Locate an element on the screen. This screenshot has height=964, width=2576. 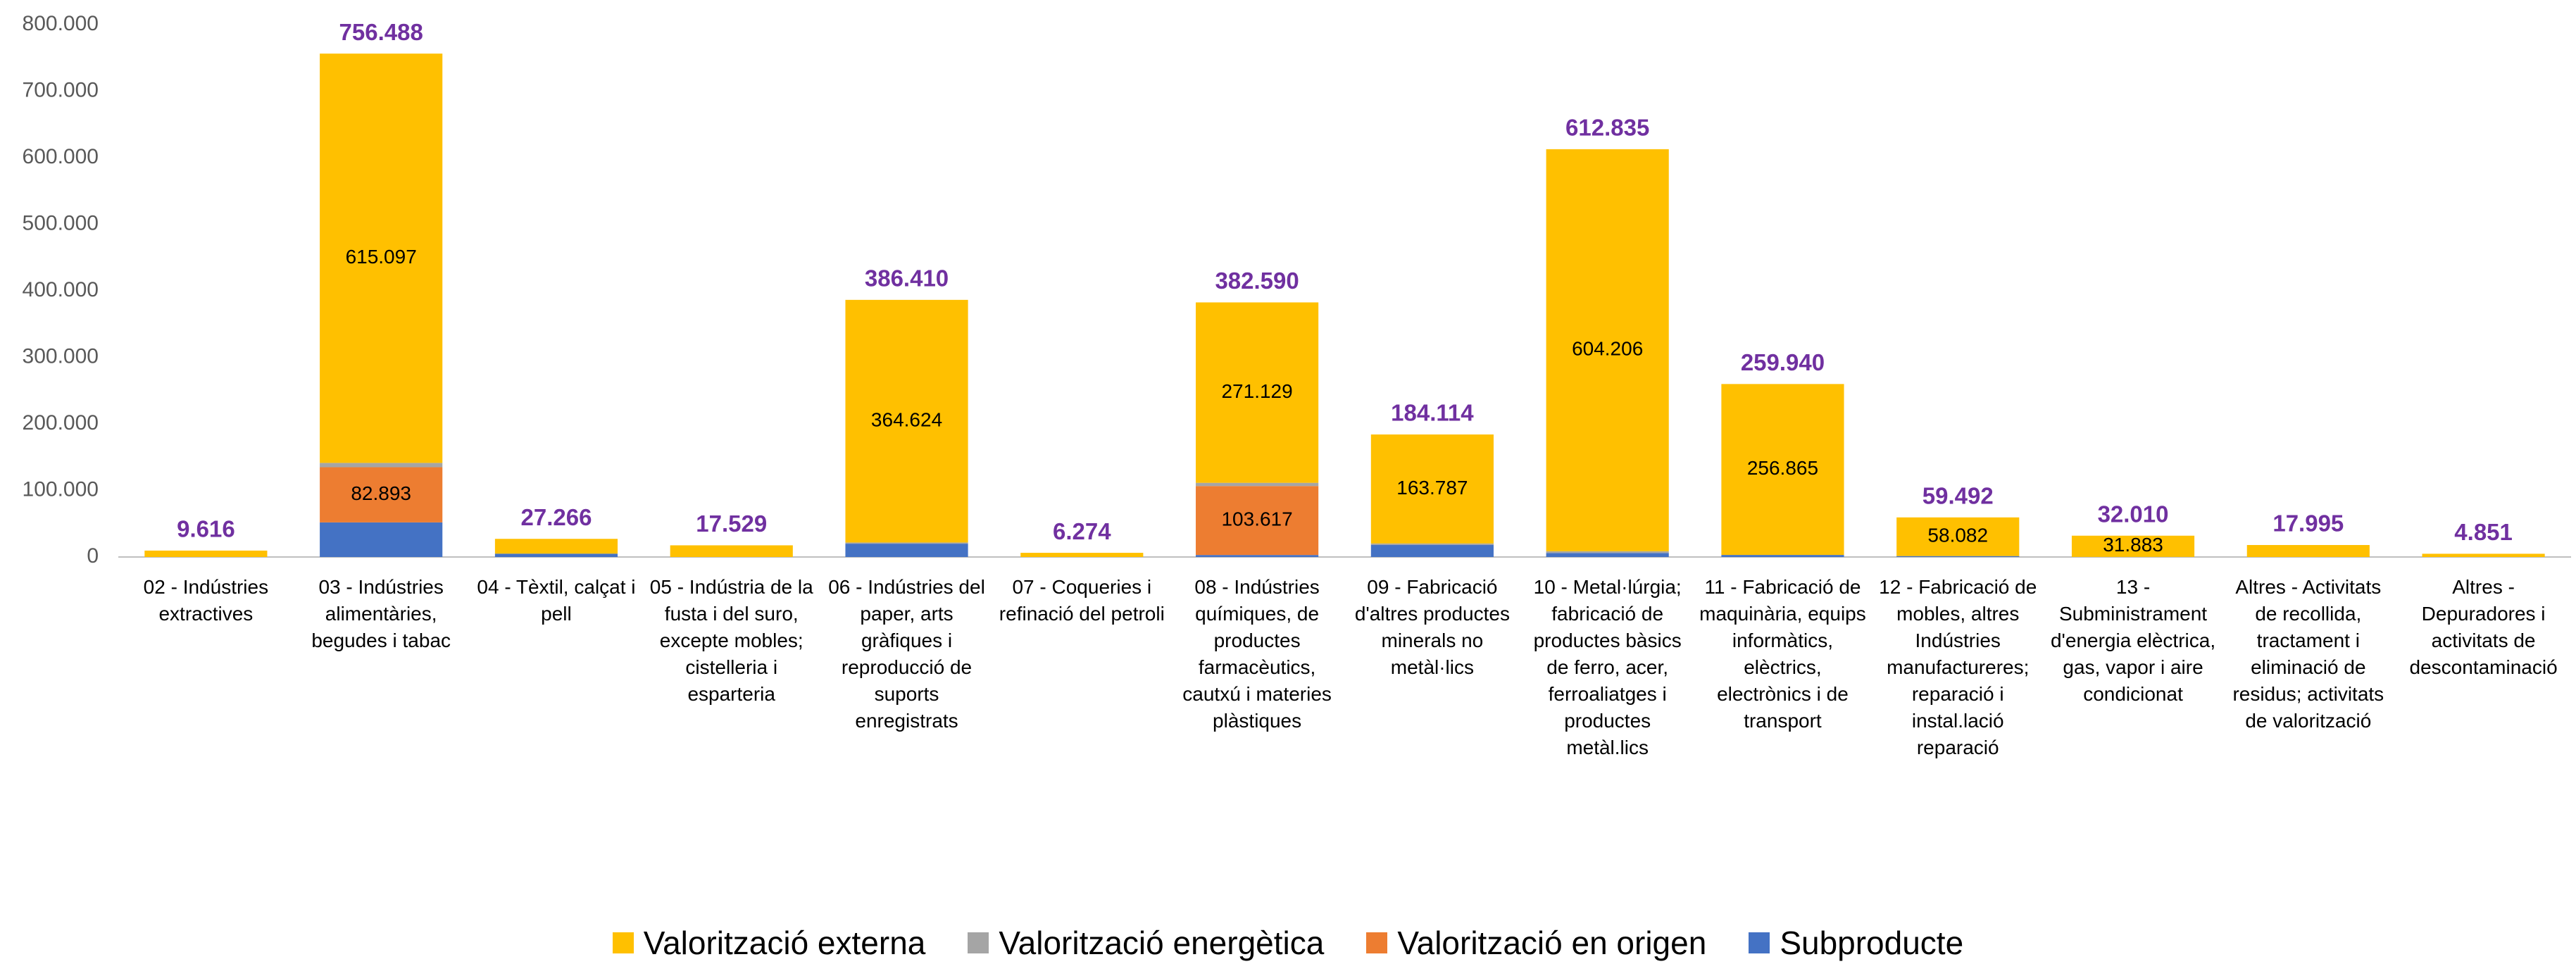
y-tick-label: 800.000 is located at coordinates (61, 23).